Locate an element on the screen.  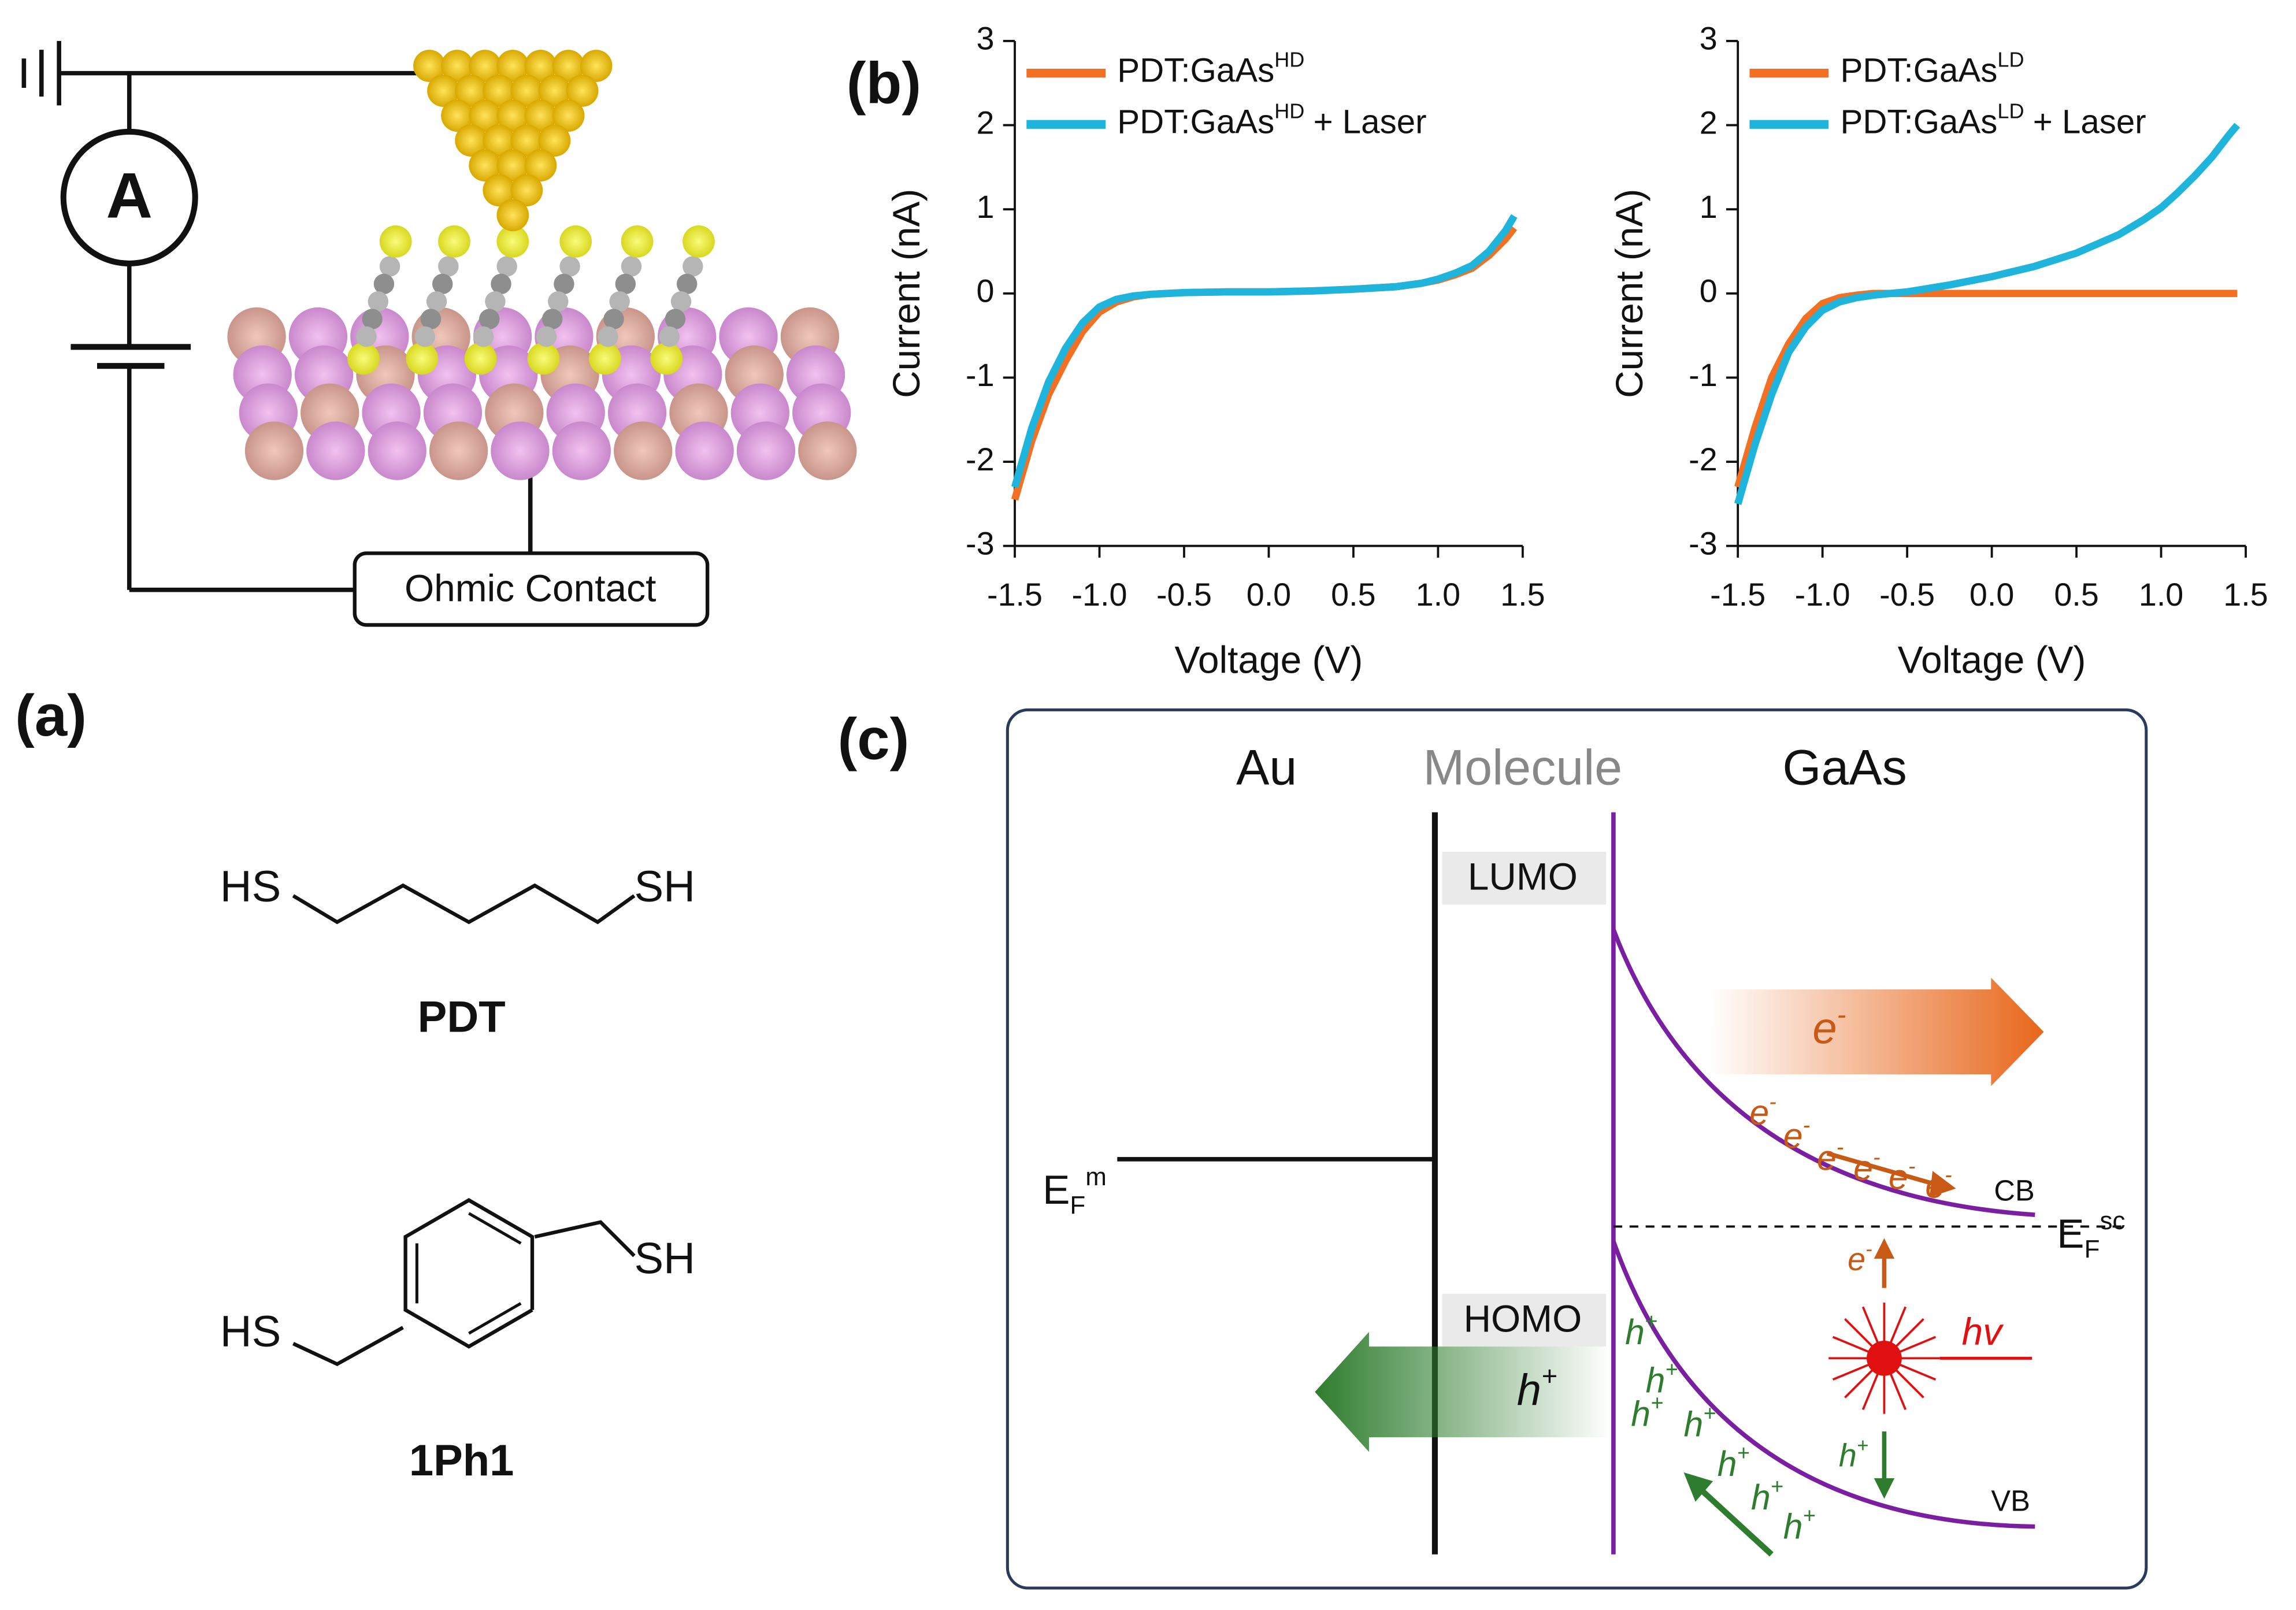
band-label: VB is located at coordinates (2010, 1500).